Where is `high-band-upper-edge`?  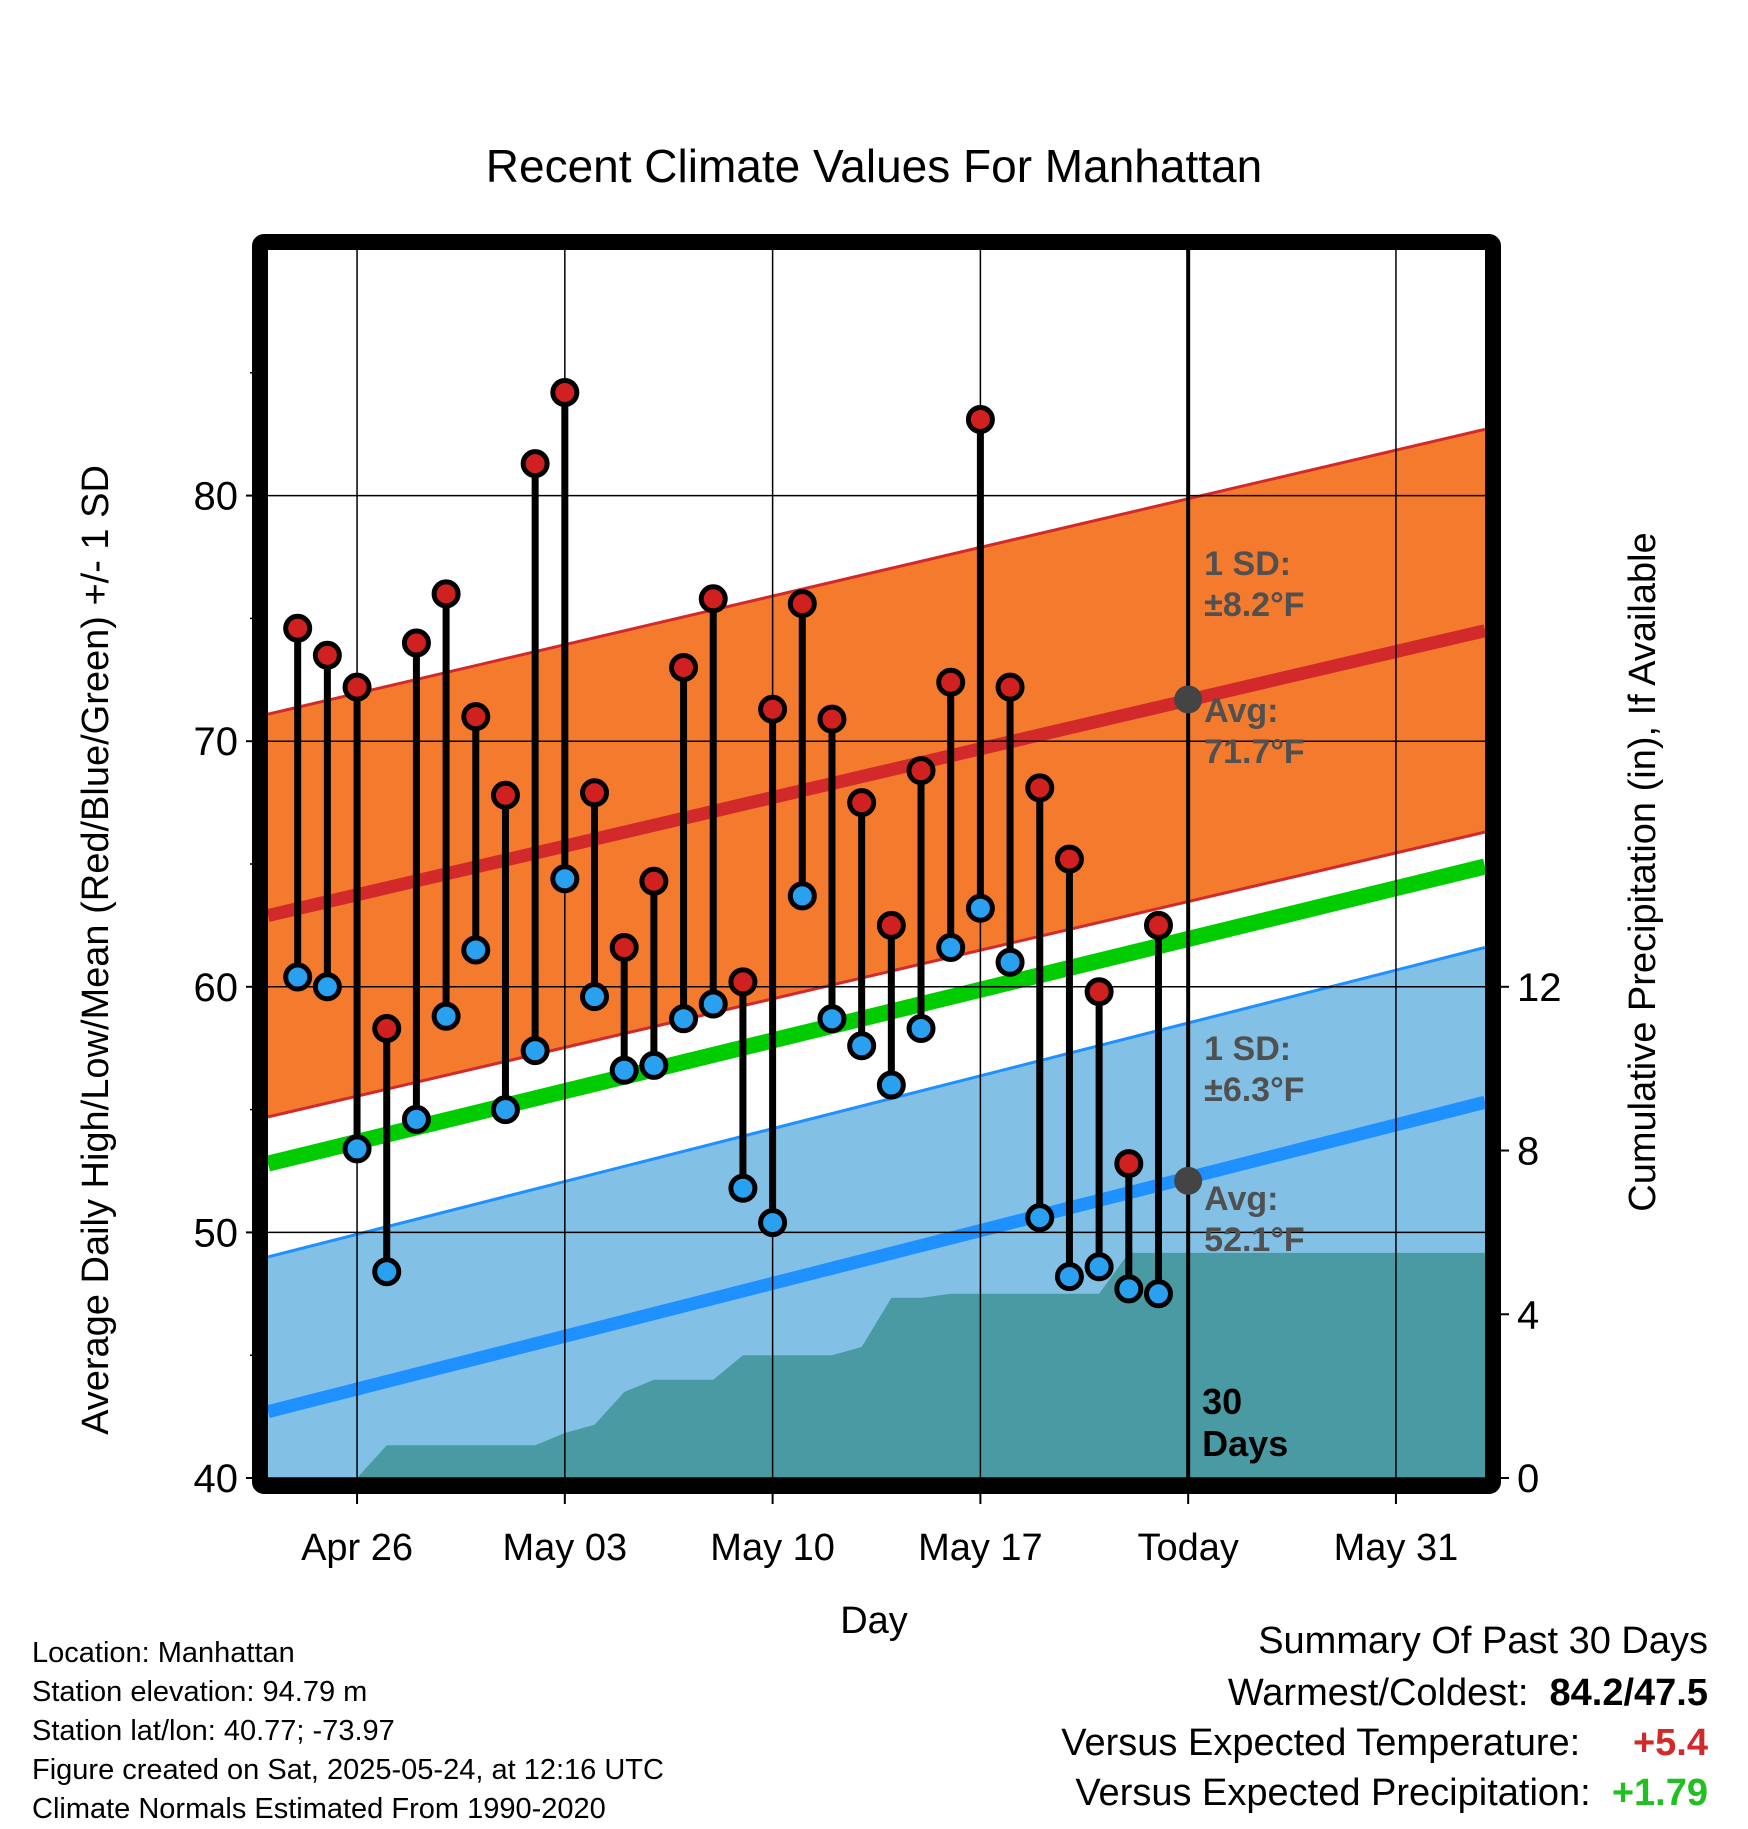 high-band-upper-edge is located at coordinates (876, 571).